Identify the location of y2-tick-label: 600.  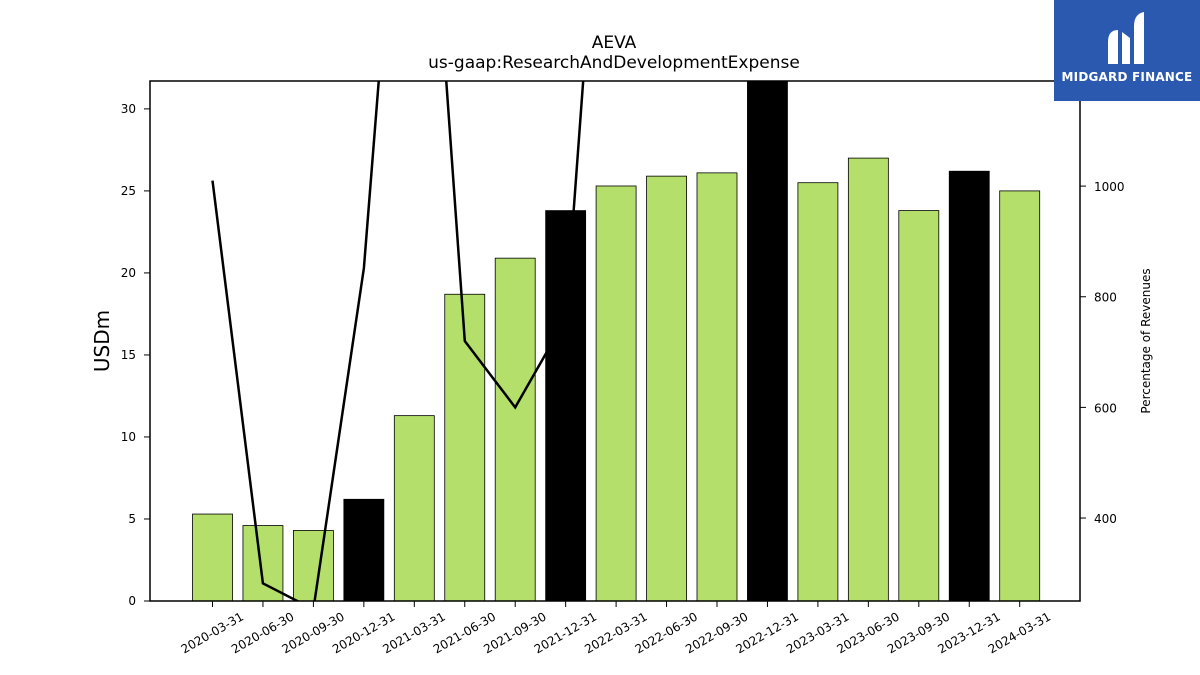
(1105, 408).